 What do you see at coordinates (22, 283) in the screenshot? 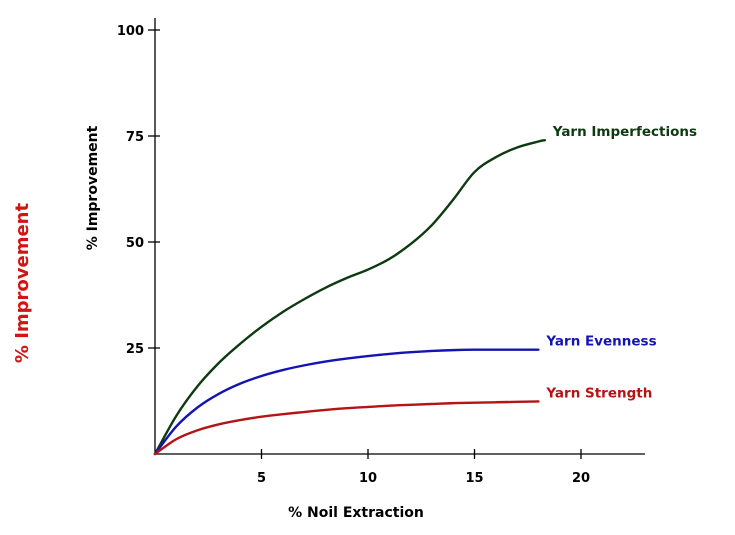
I see `side-axis-title: % Improvement` at bounding box center [22, 283].